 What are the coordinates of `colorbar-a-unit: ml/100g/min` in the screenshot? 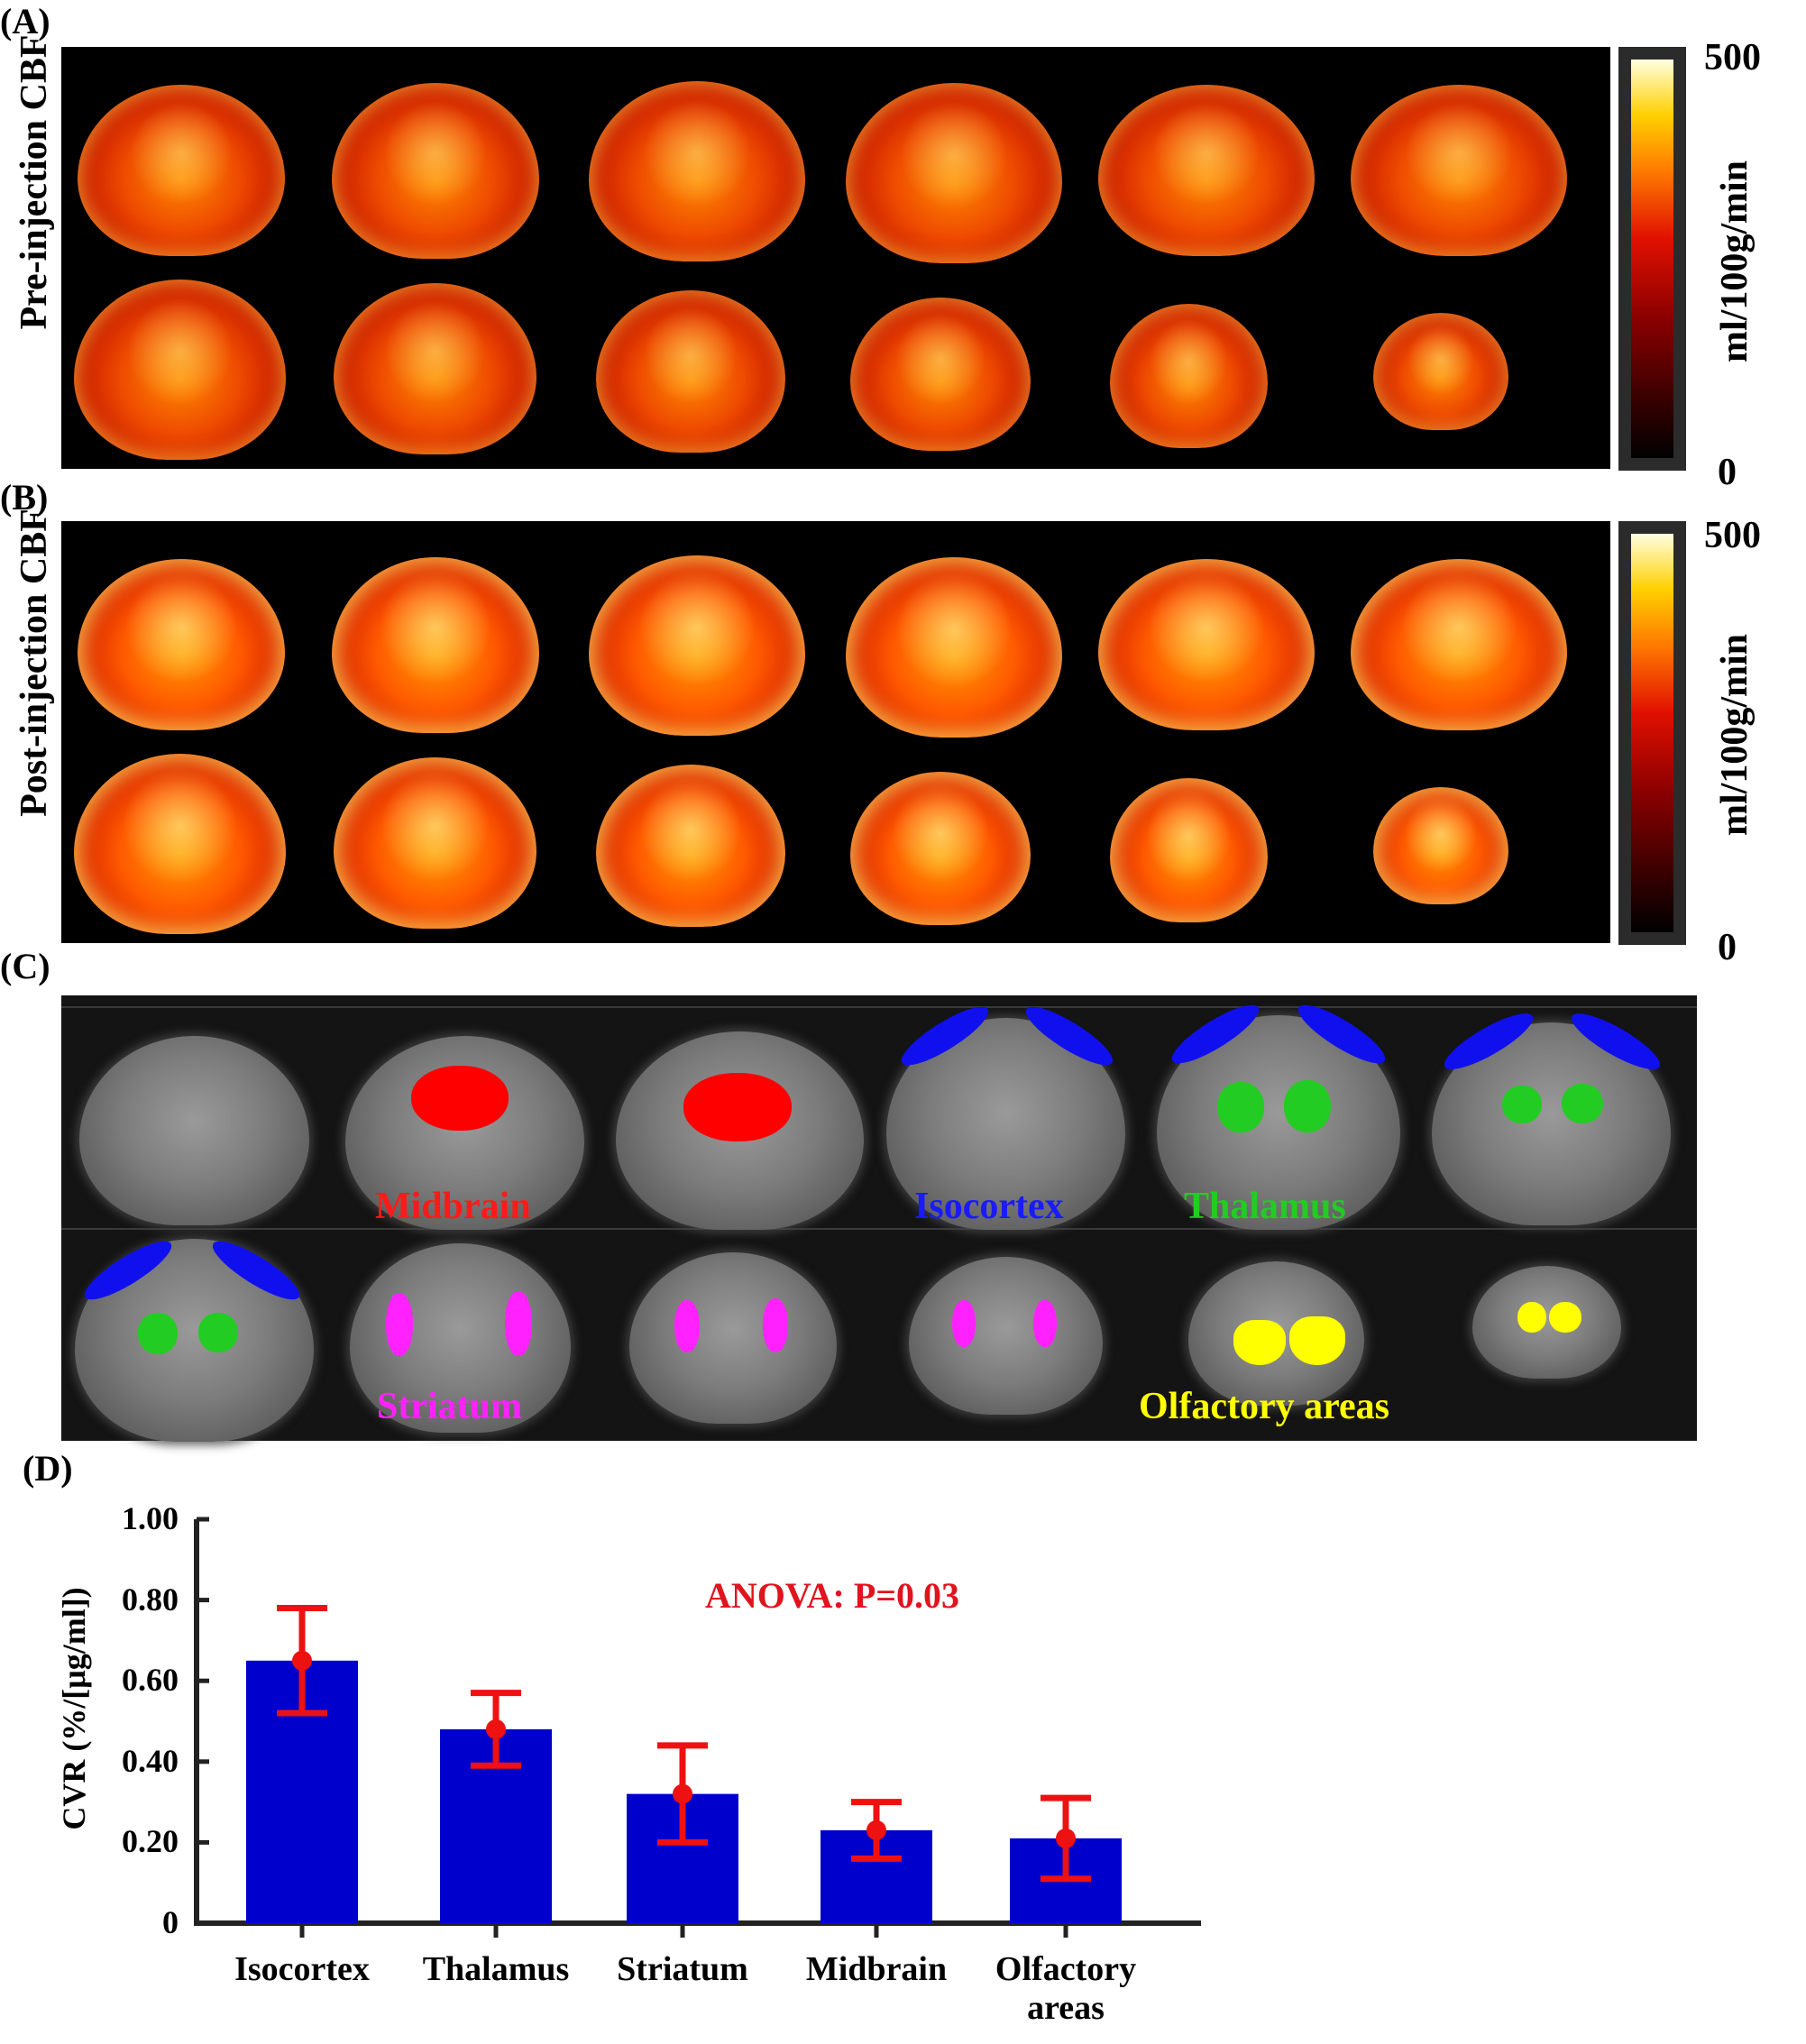 It's located at (1735, 261).